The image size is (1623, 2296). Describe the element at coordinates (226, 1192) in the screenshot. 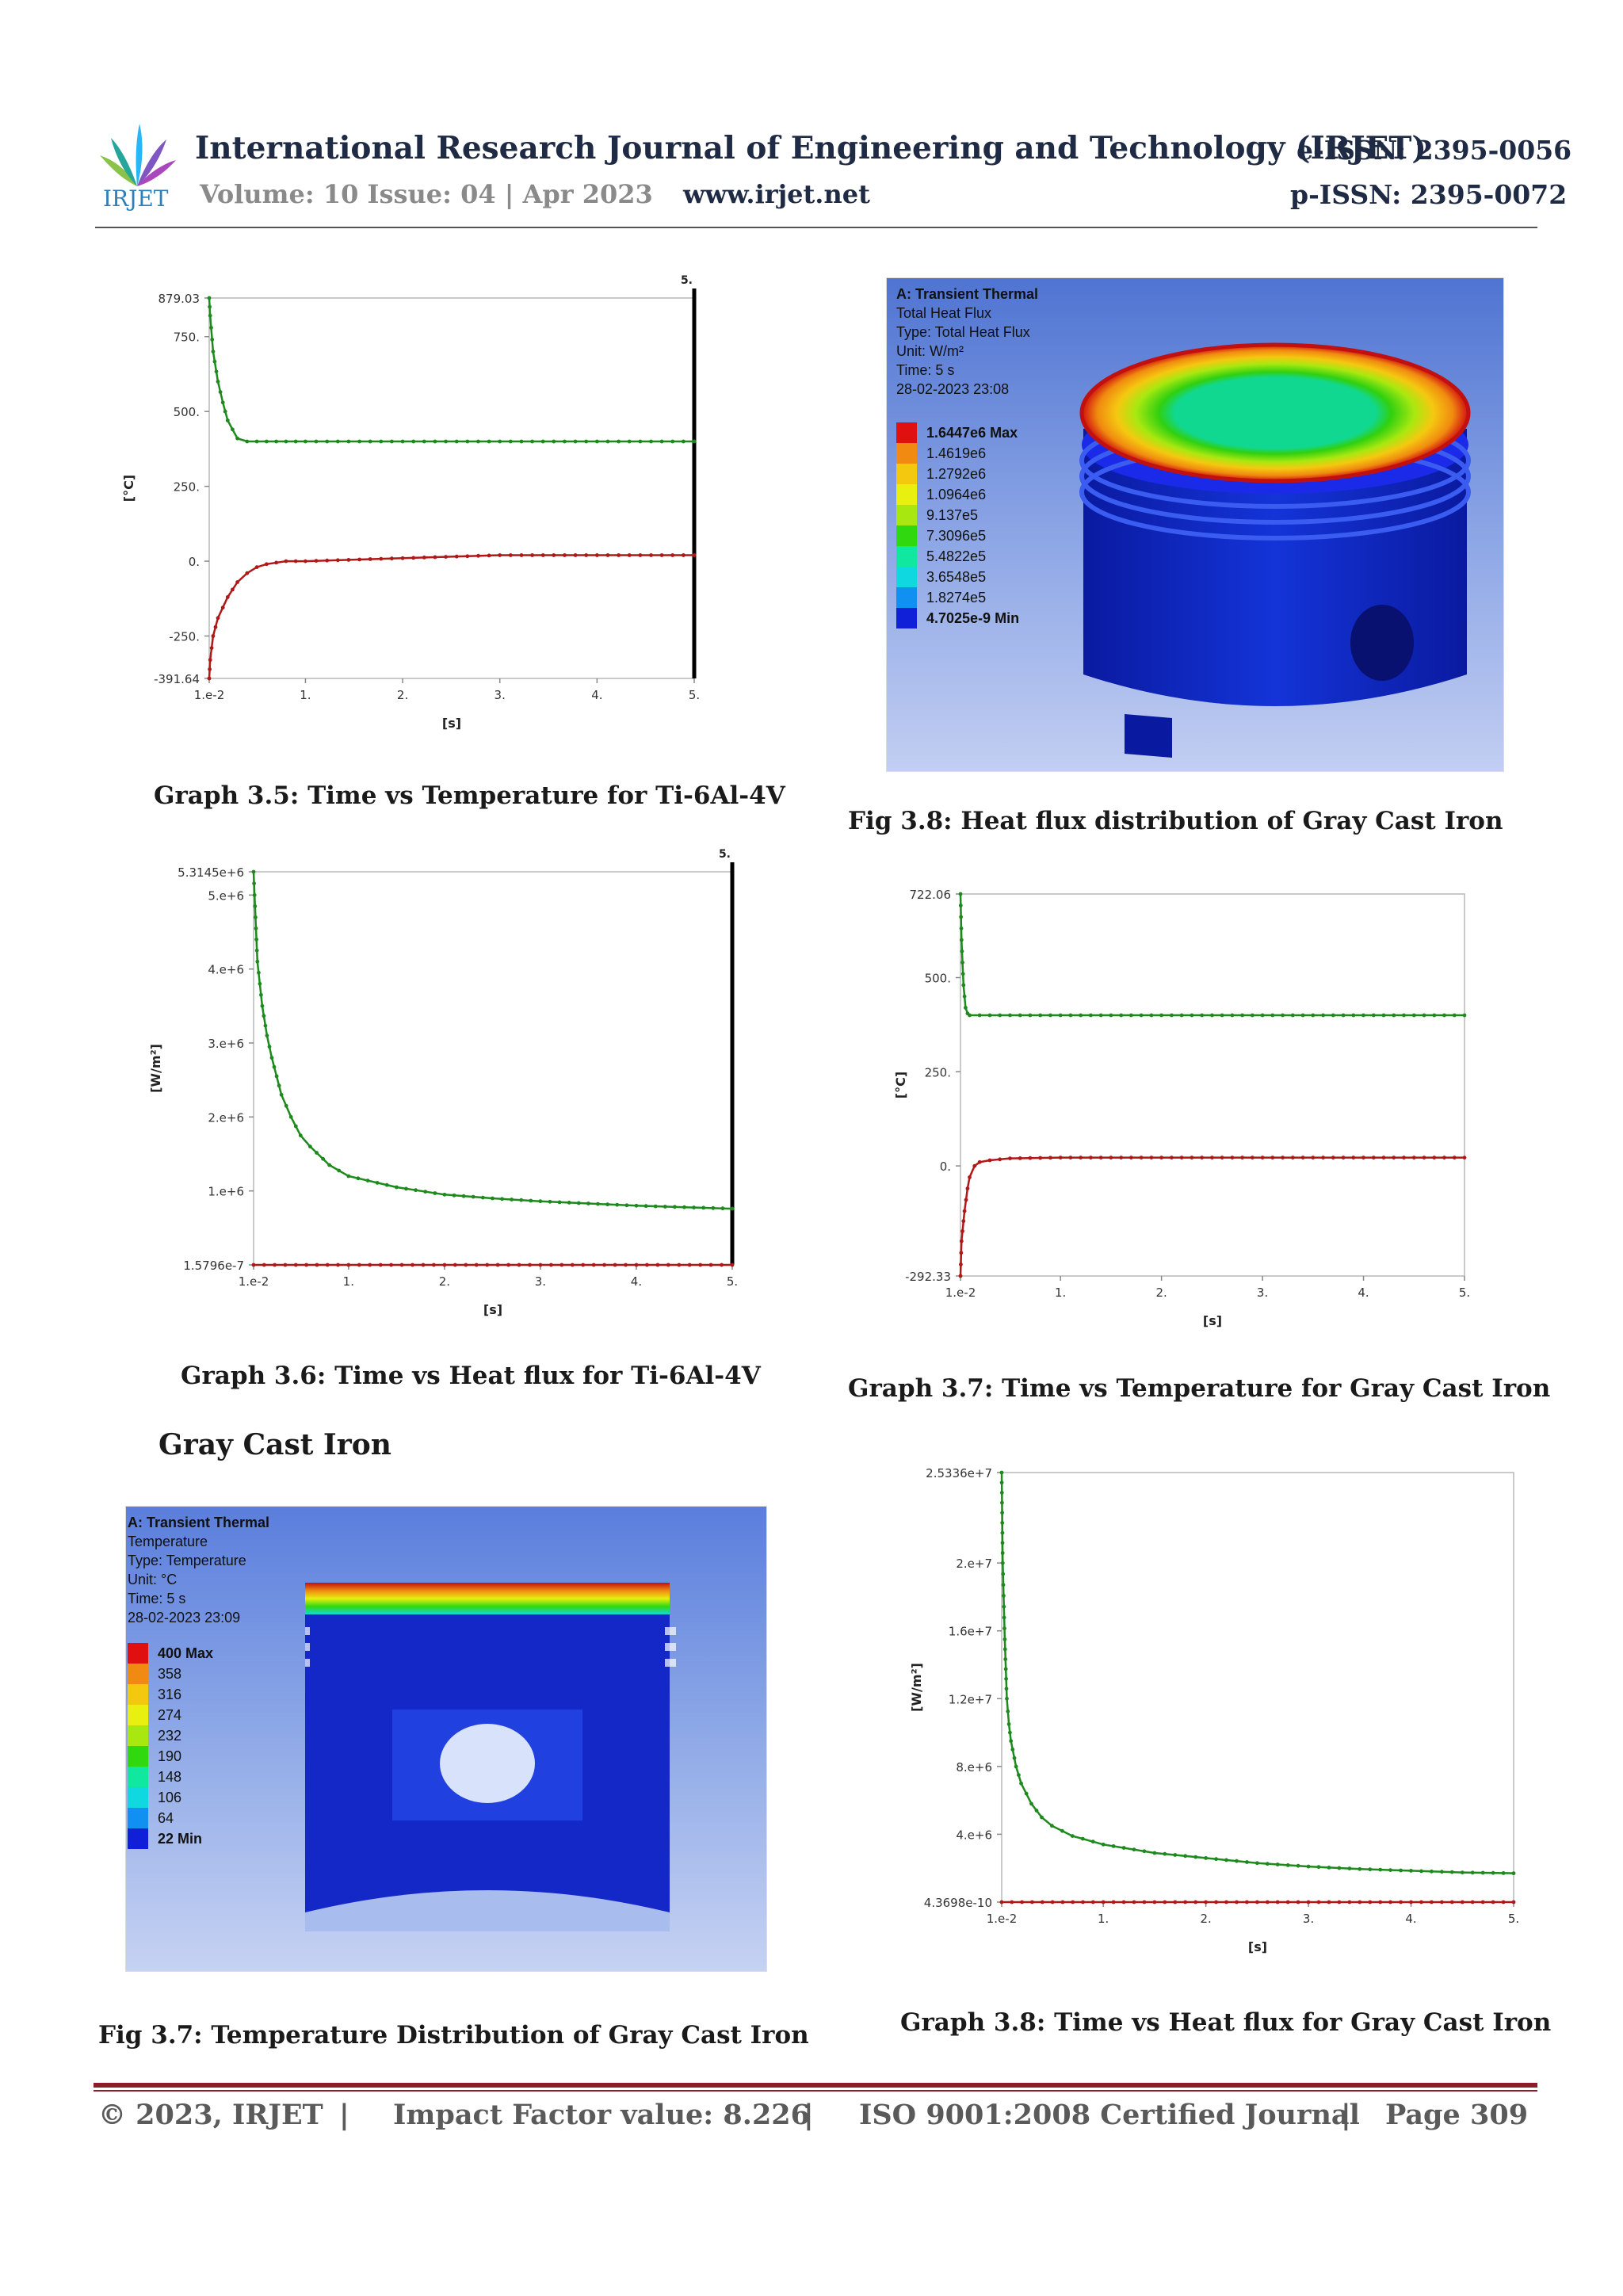

I see `y-tick-label: 1.e+6` at that location.